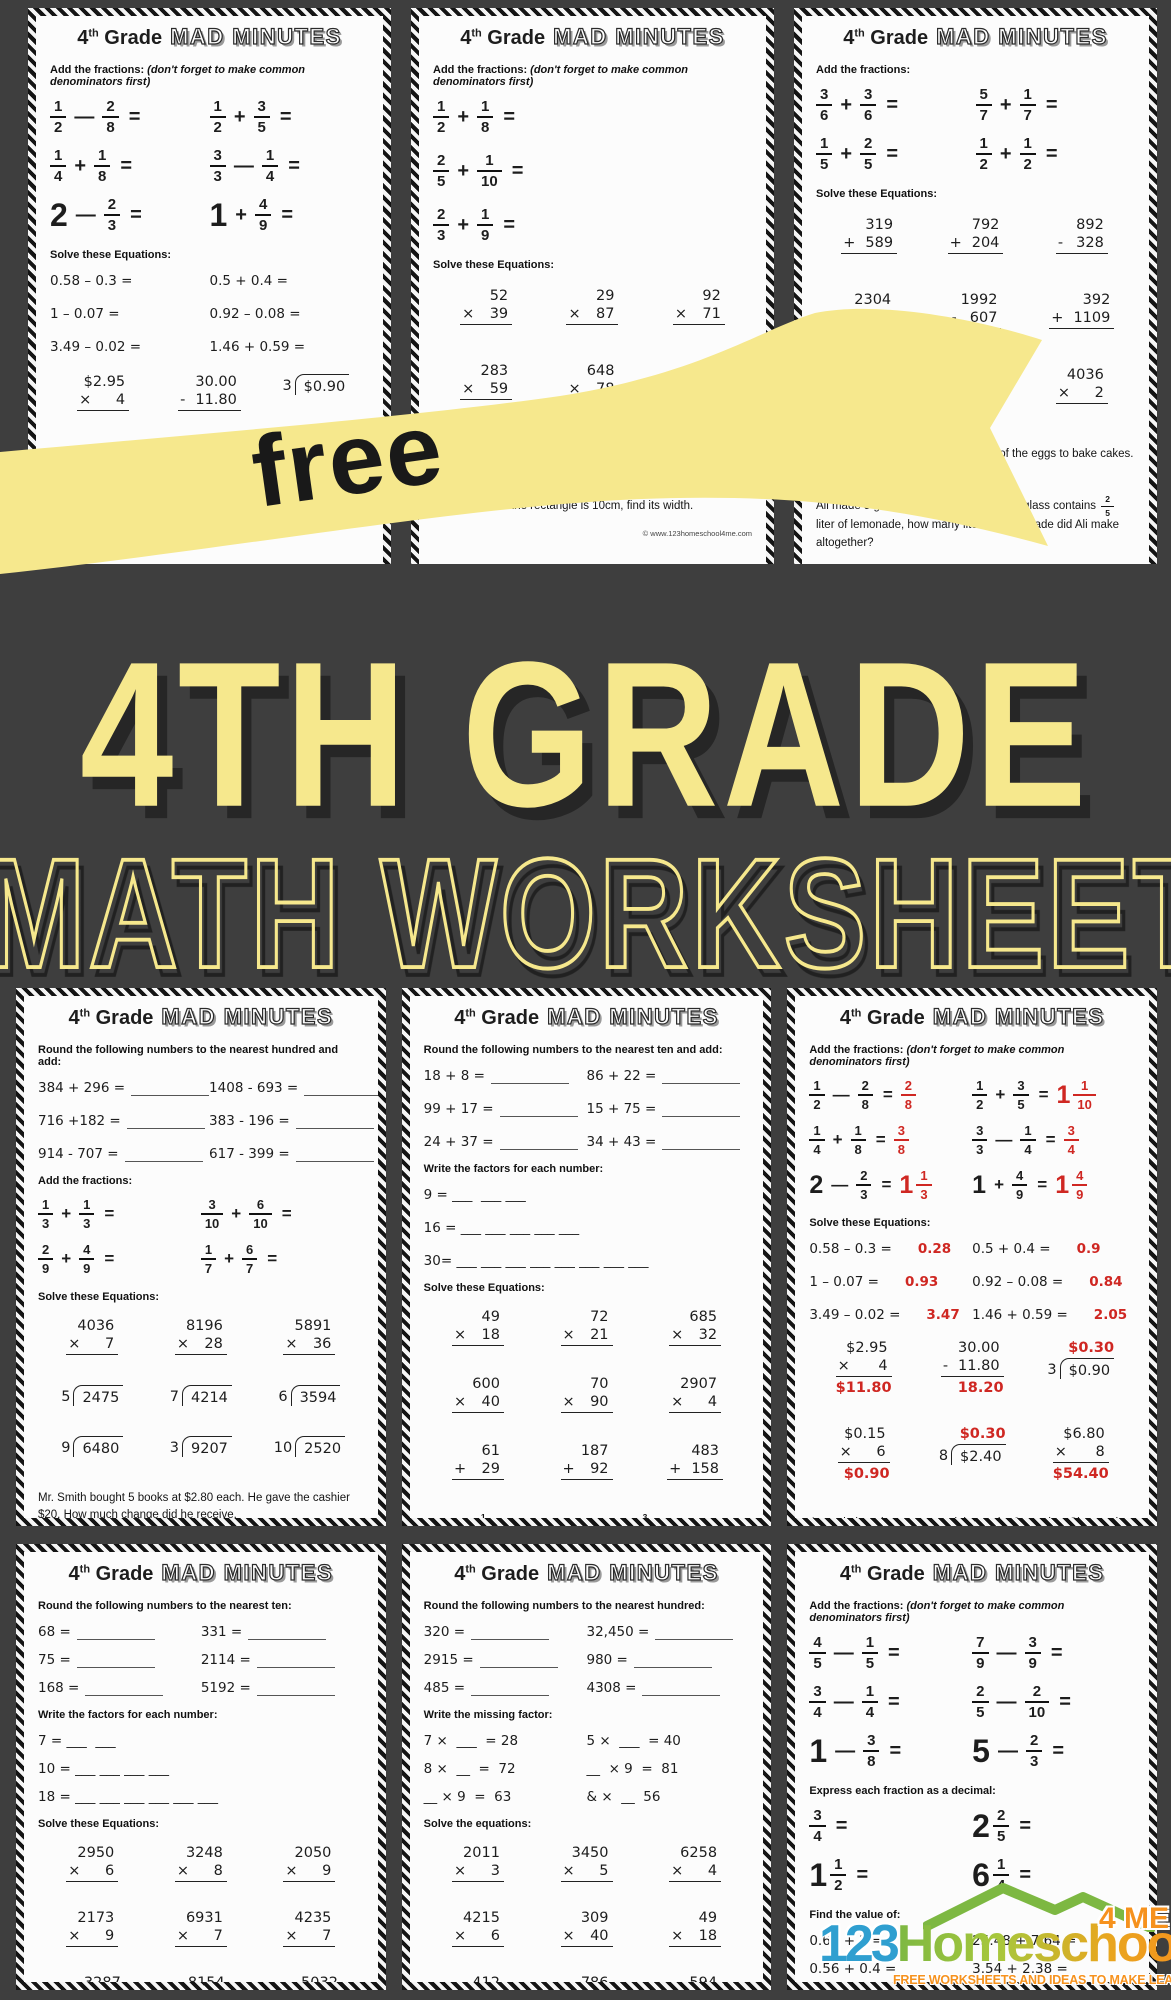 This screenshot has height=2000, width=1171. I want to click on math-problems-row: 5 2475 7 4214 6 3594, so click(201, 1395).